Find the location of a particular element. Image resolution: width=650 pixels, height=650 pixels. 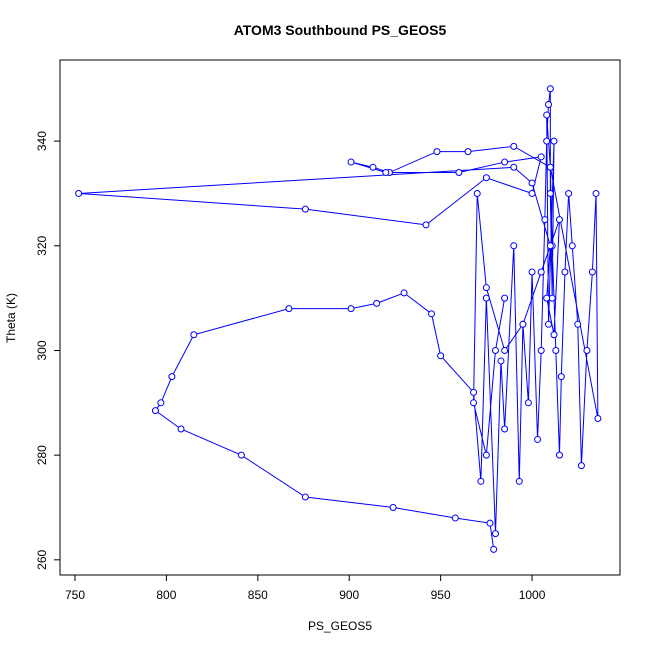

x-tick-label: 850 is located at coordinates (258, 595).